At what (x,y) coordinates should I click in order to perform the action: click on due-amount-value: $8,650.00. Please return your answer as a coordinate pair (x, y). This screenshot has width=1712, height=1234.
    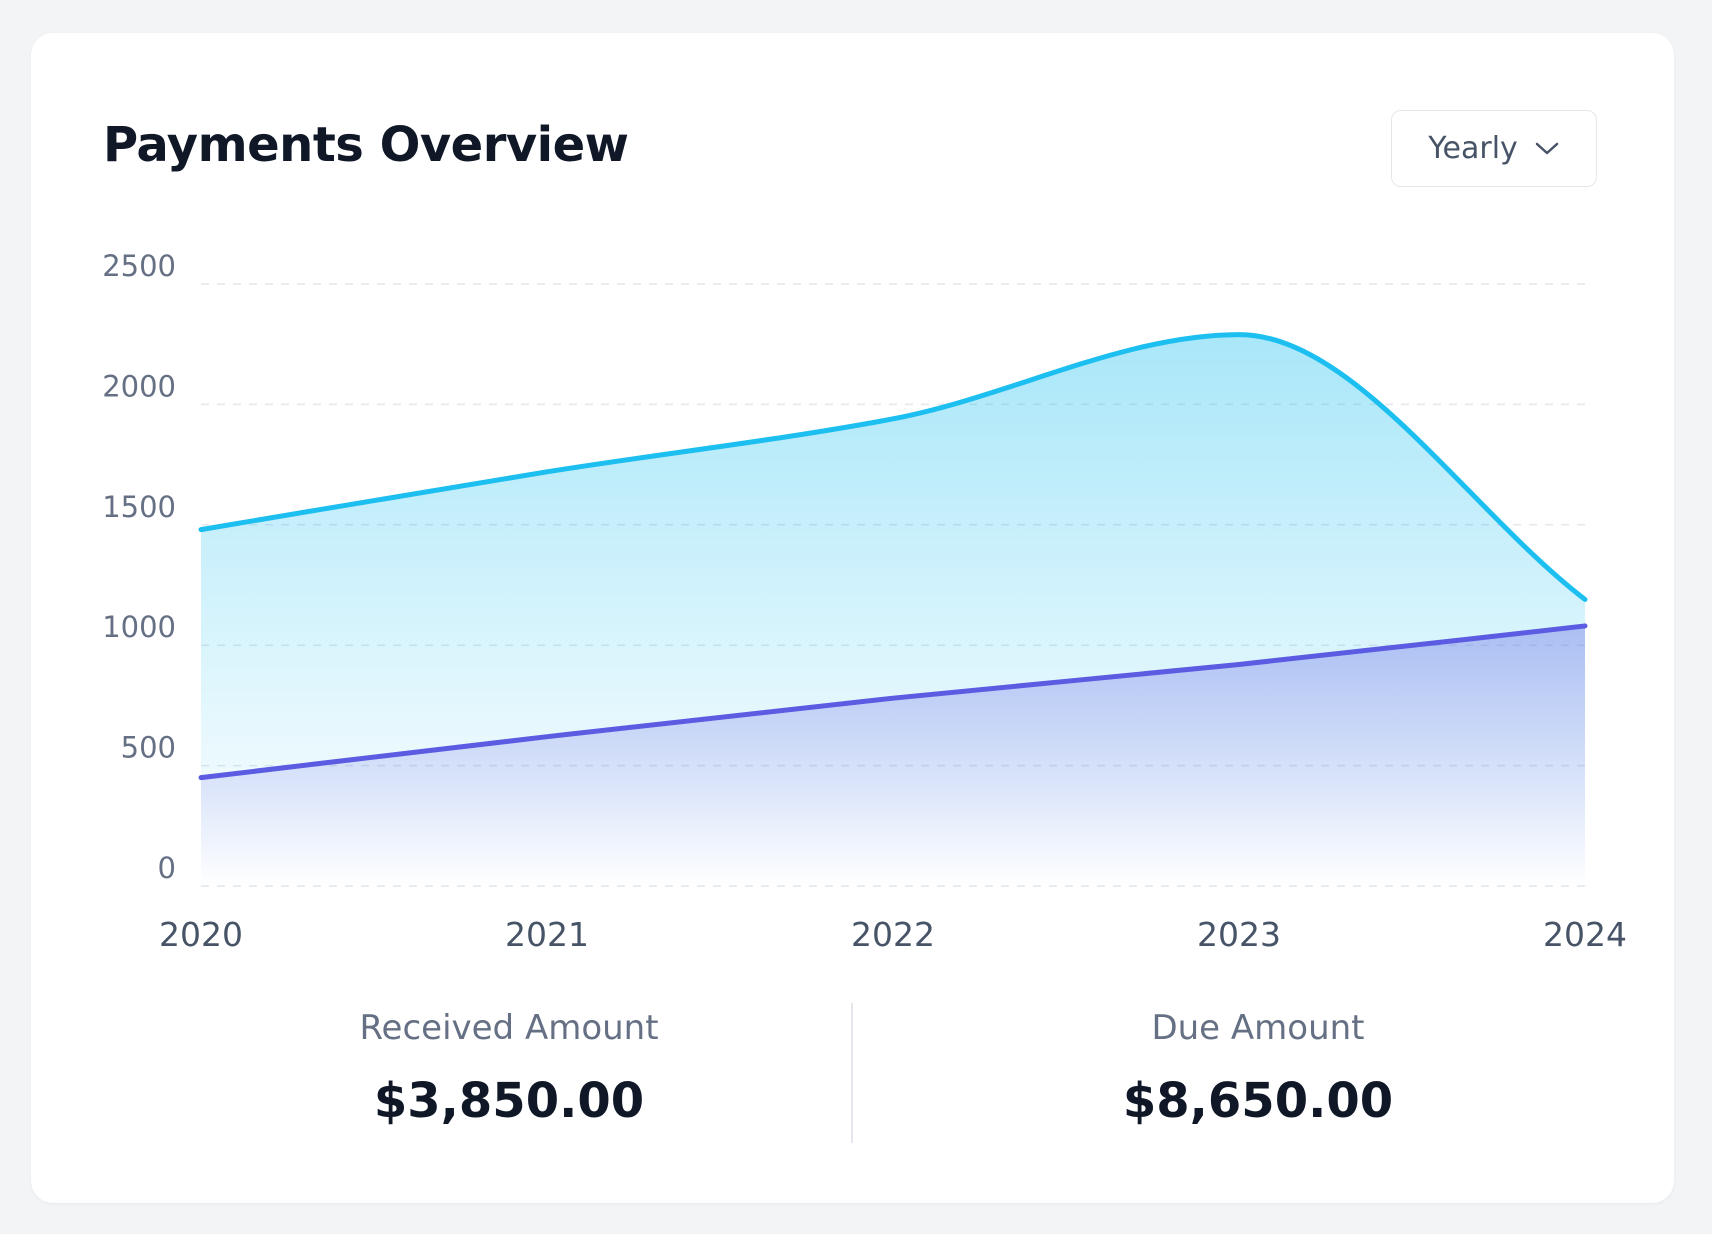
    Looking at the image, I should click on (1258, 1100).